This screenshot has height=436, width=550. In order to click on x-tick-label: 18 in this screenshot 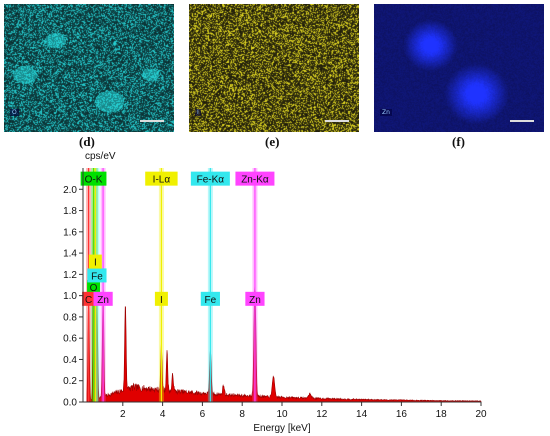, I will do `click(442, 414)`.